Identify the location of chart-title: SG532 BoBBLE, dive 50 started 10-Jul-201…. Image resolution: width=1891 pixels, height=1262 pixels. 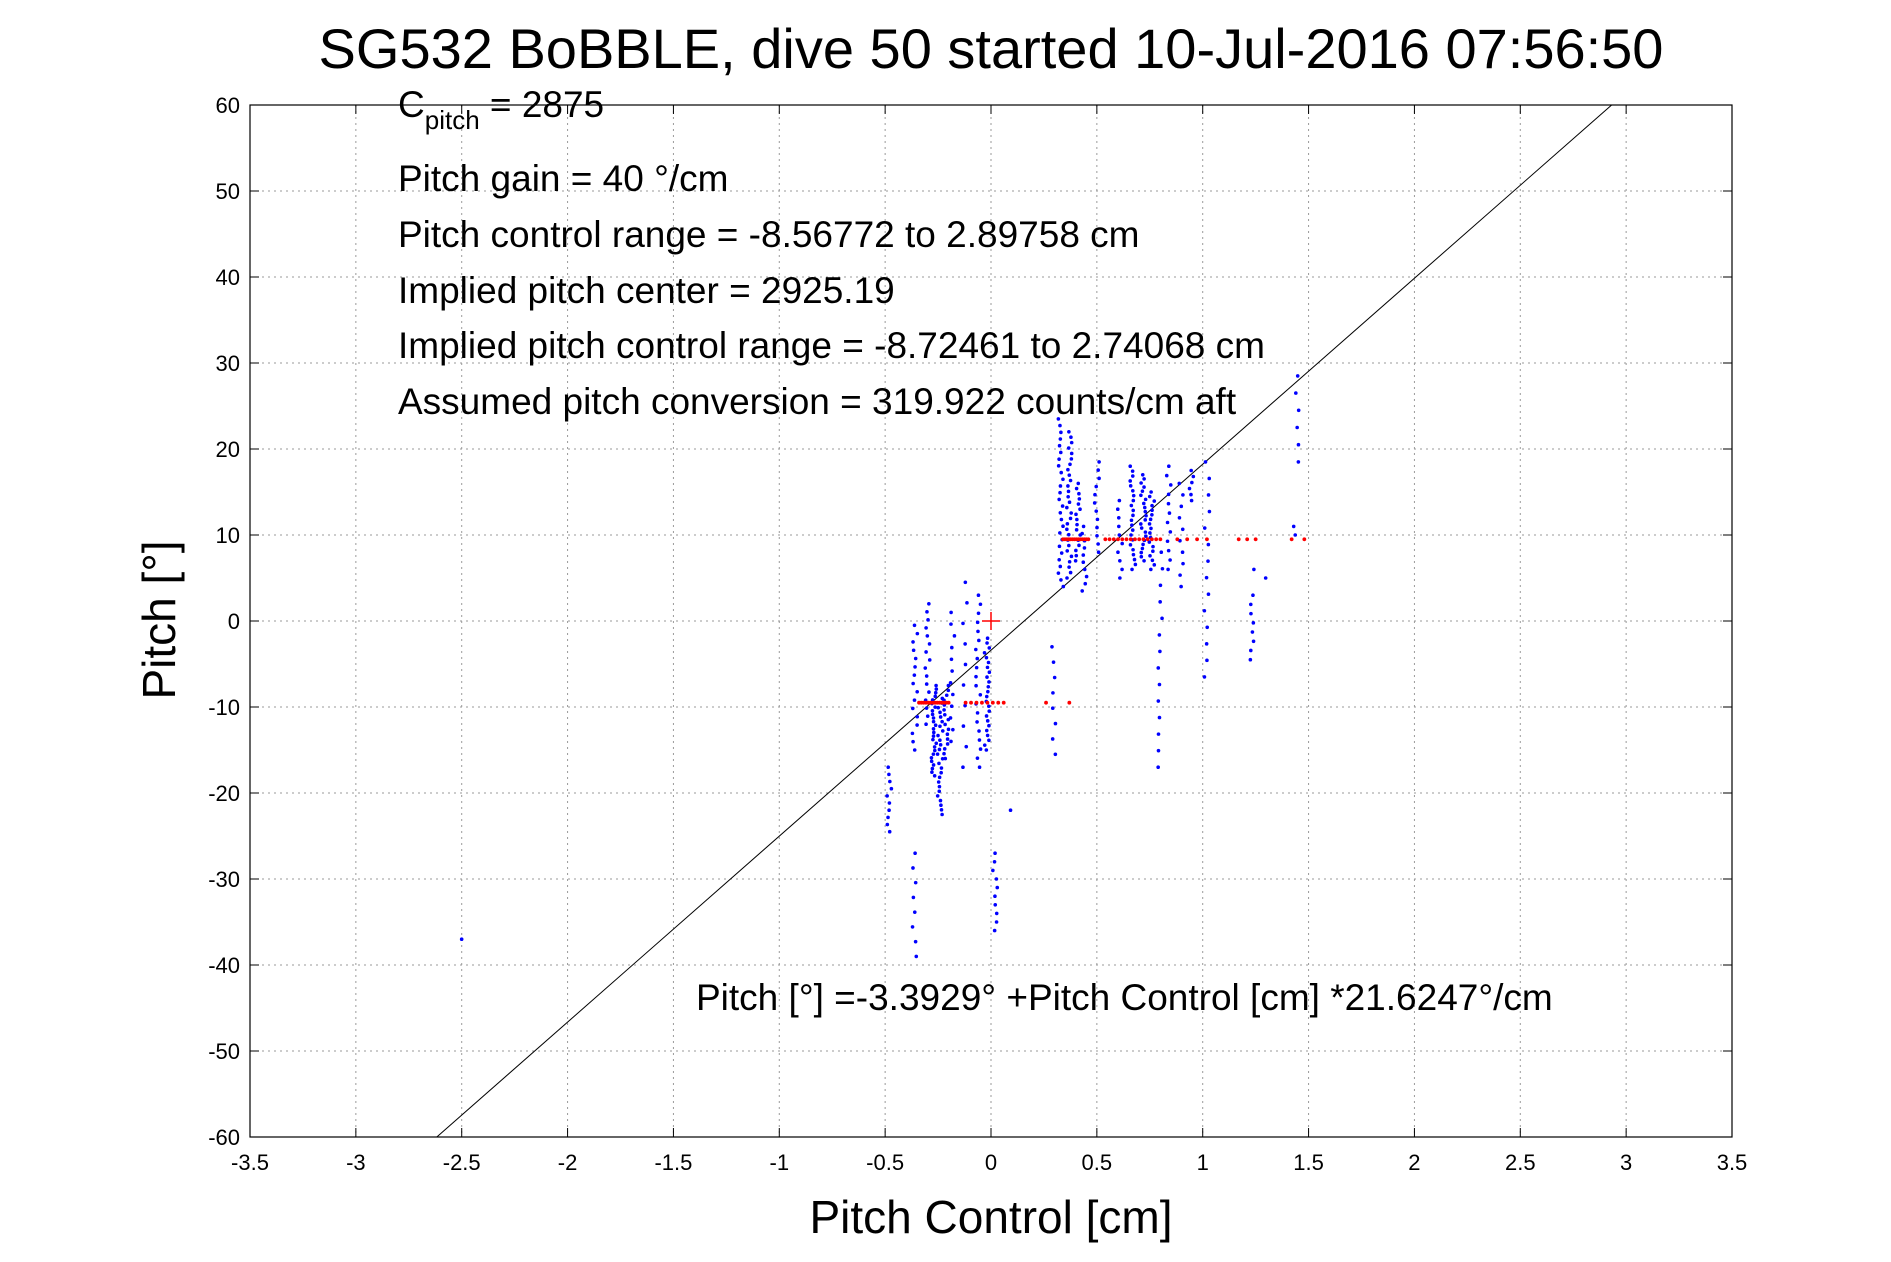
(991, 48).